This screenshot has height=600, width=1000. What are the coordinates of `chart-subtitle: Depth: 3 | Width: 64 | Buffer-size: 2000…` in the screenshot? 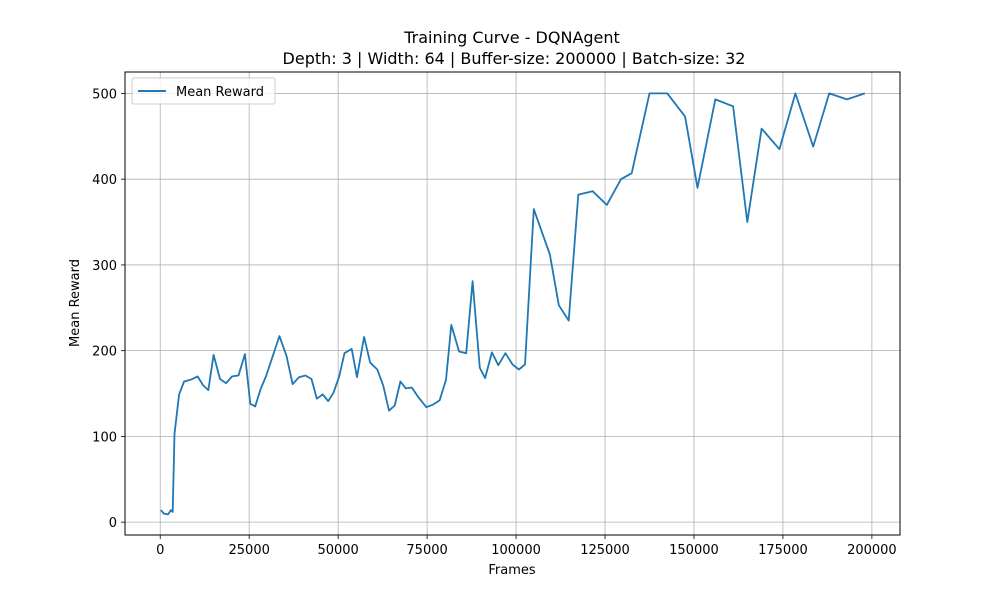 It's located at (514, 58).